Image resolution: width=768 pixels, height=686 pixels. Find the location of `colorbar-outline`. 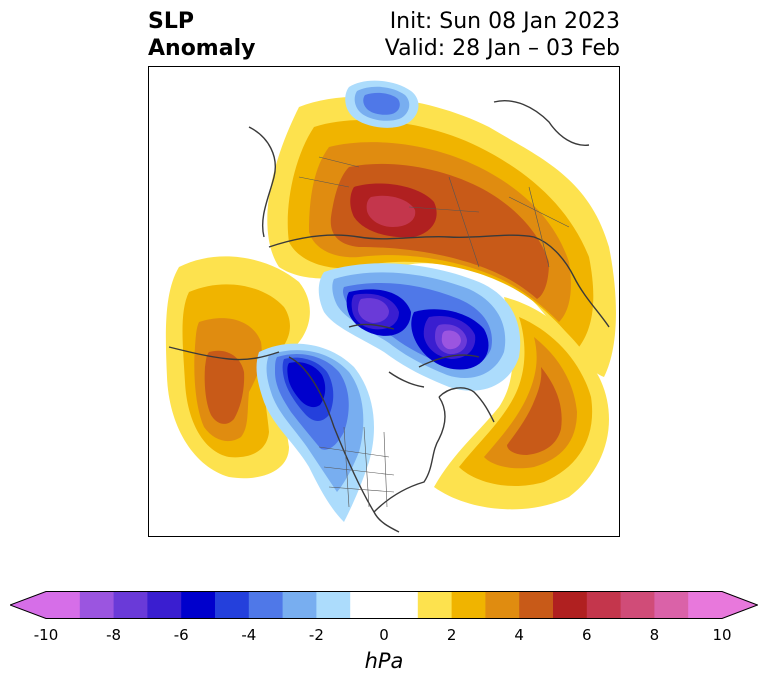

colorbar-outline is located at coordinates (384, 605).